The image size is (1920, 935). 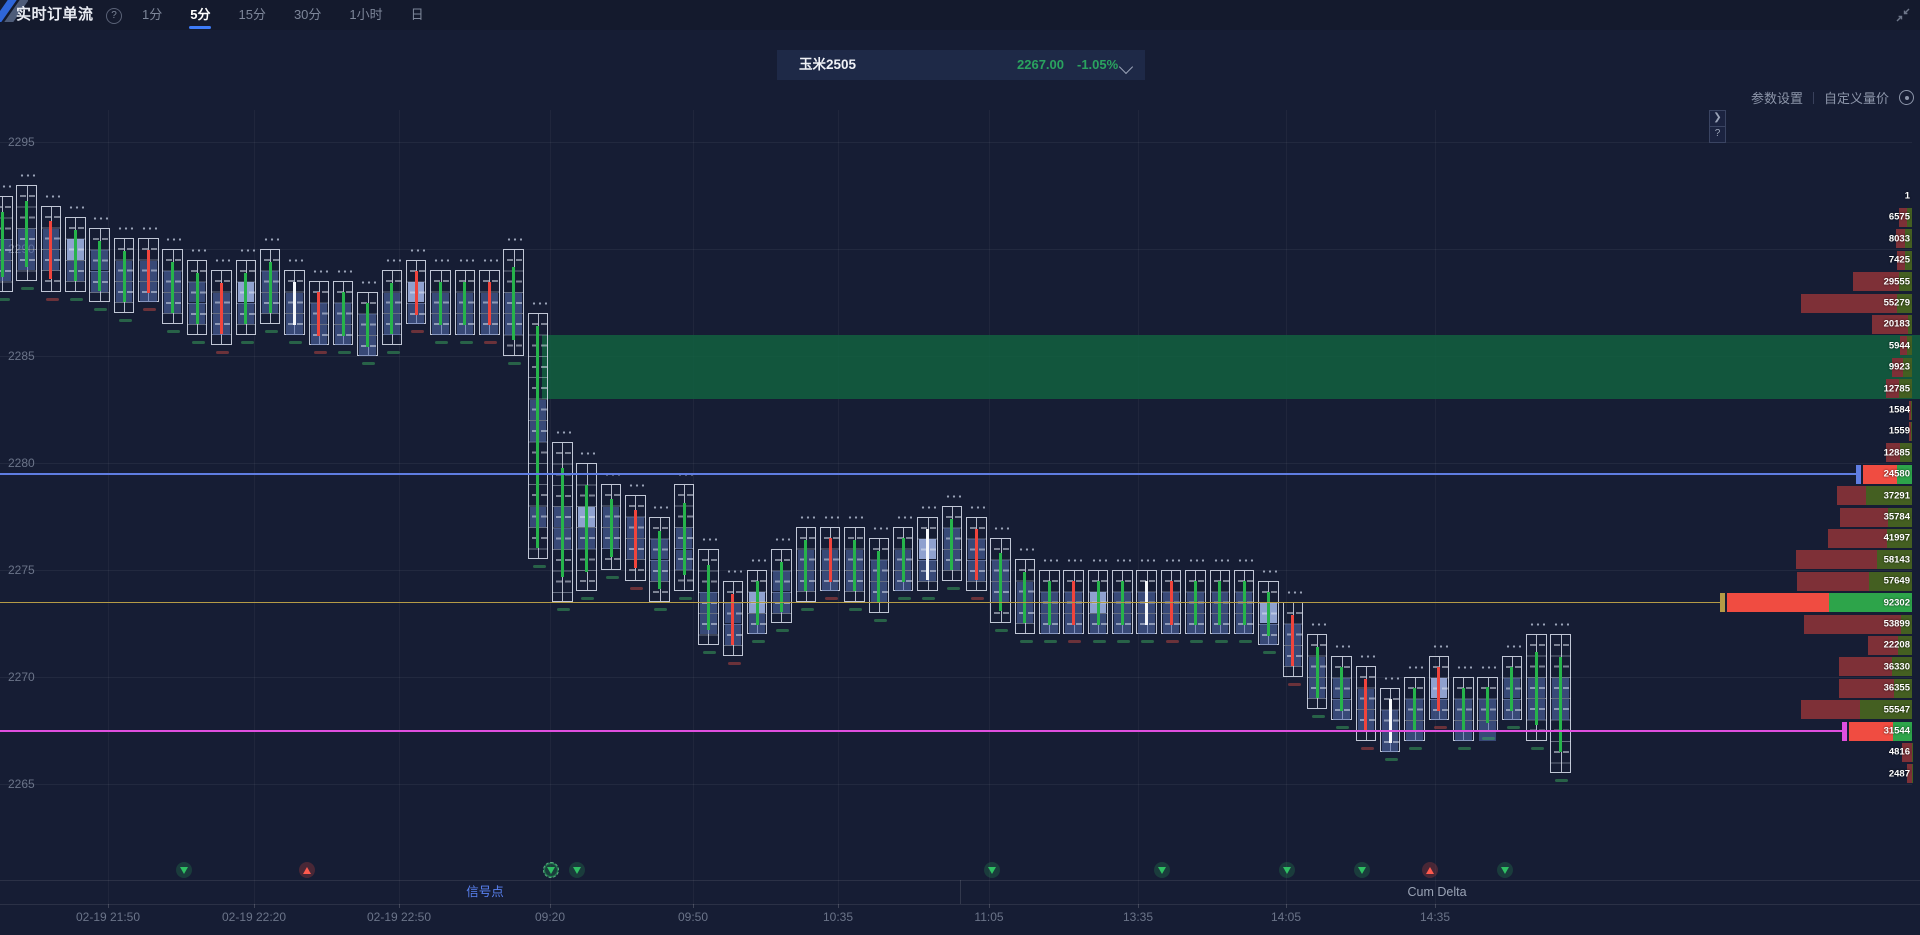 What do you see at coordinates (1896, 303) in the screenshot?
I see `profile-value: 55279` at bounding box center [1896, 303].